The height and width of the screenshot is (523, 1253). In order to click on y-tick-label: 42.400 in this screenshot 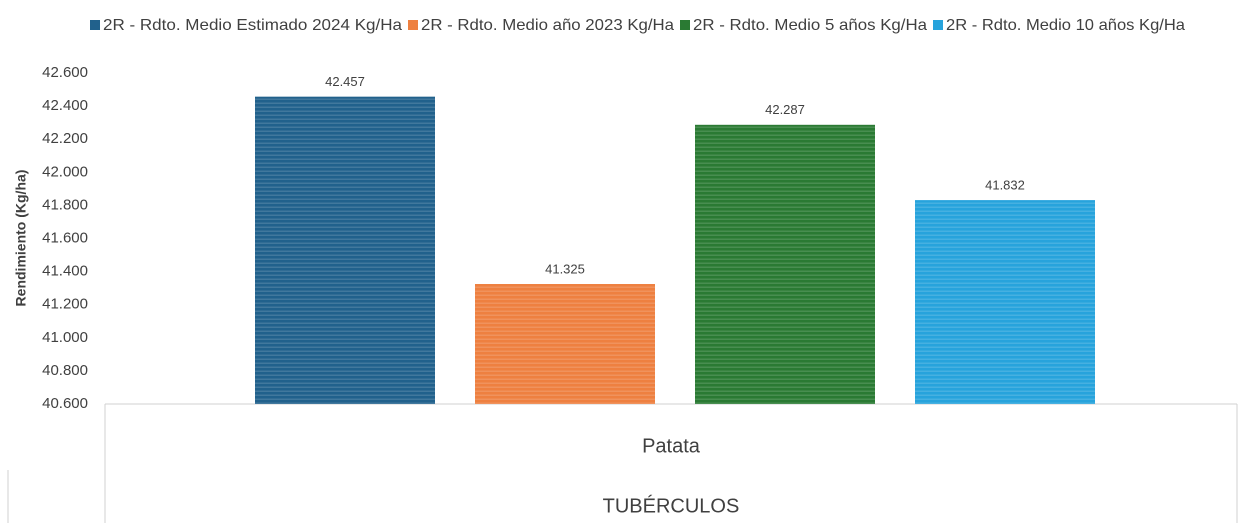, I will do `click(65, 105)`.